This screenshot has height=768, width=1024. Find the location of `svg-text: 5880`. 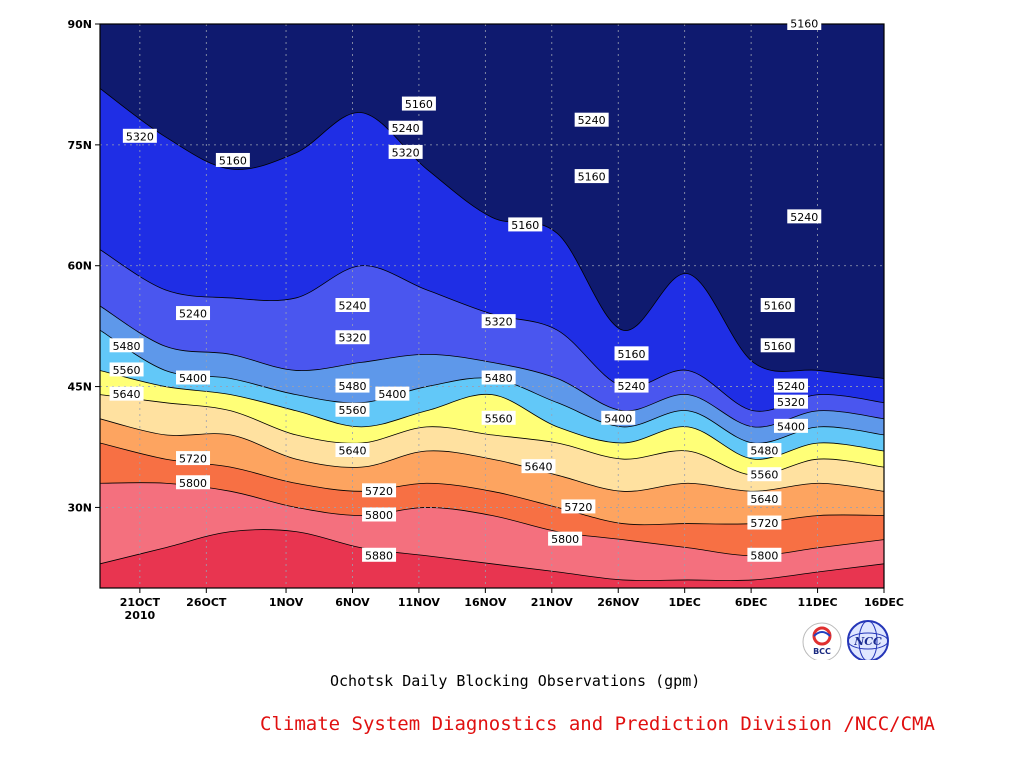

svg-text: 5880 is located at coordinates (379, 555).